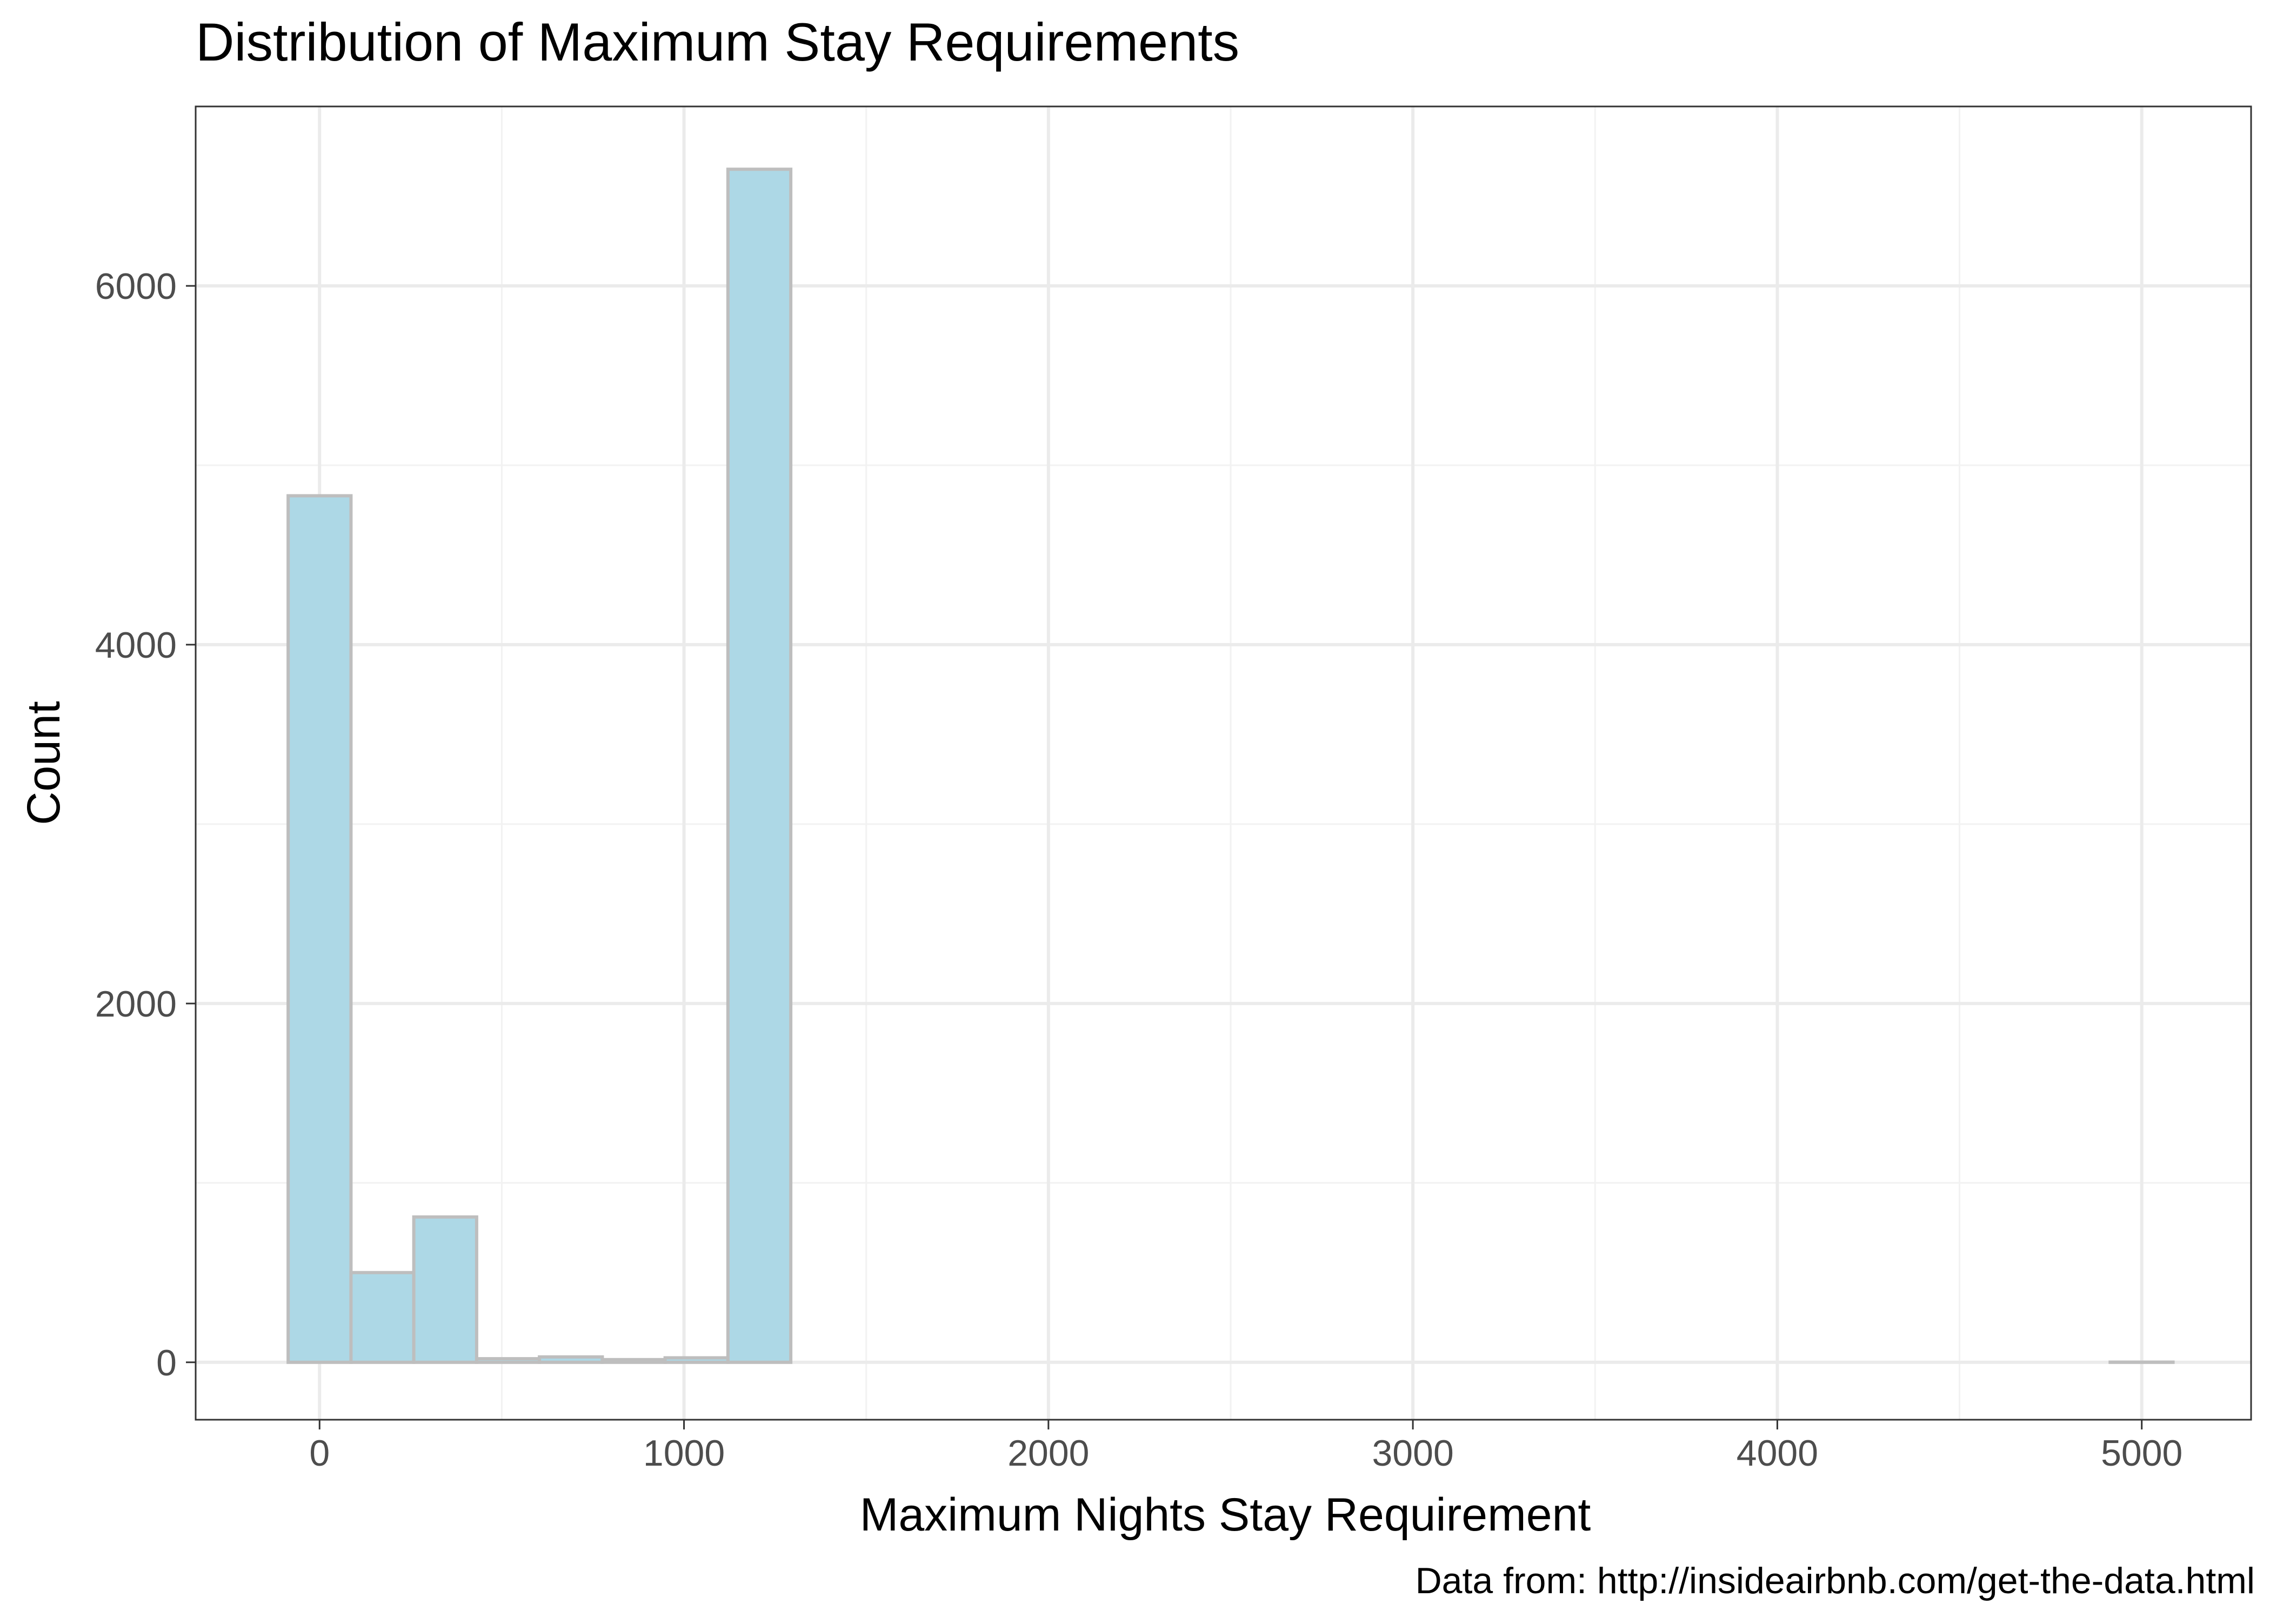 The height and width of the screenshot is (1624, 2270). Describe the element at coordinates (684, 1454) in the screenshot. I see `x-tick-label: 1000` at that location.